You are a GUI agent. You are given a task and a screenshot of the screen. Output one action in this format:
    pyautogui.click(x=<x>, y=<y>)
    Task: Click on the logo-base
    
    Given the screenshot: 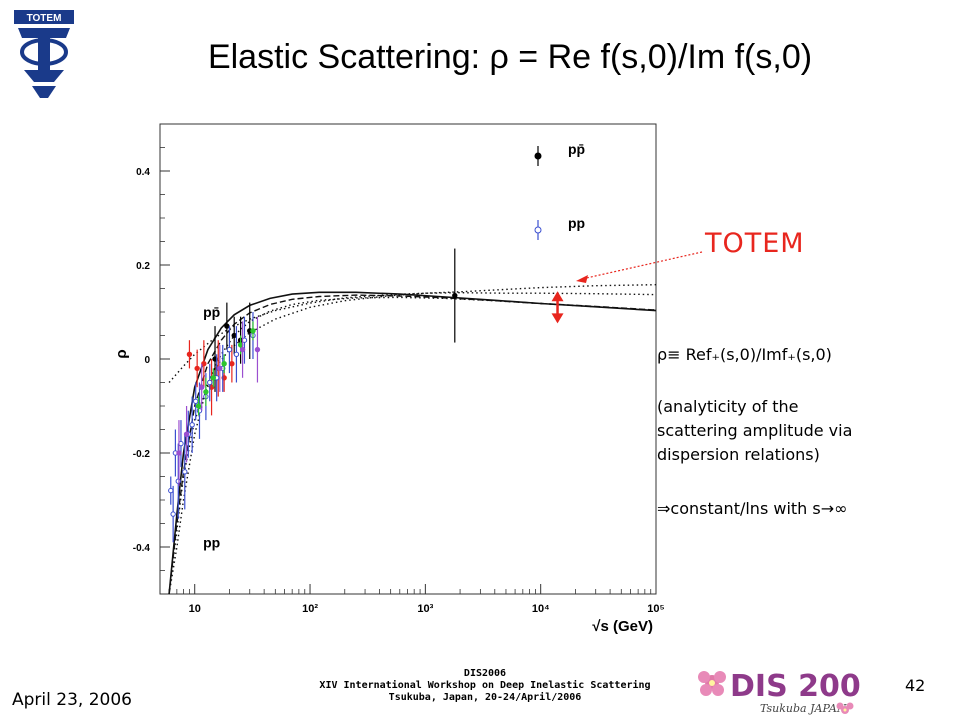 What is the action you would take?
    pyautogui.click(x=44, y=76)
    